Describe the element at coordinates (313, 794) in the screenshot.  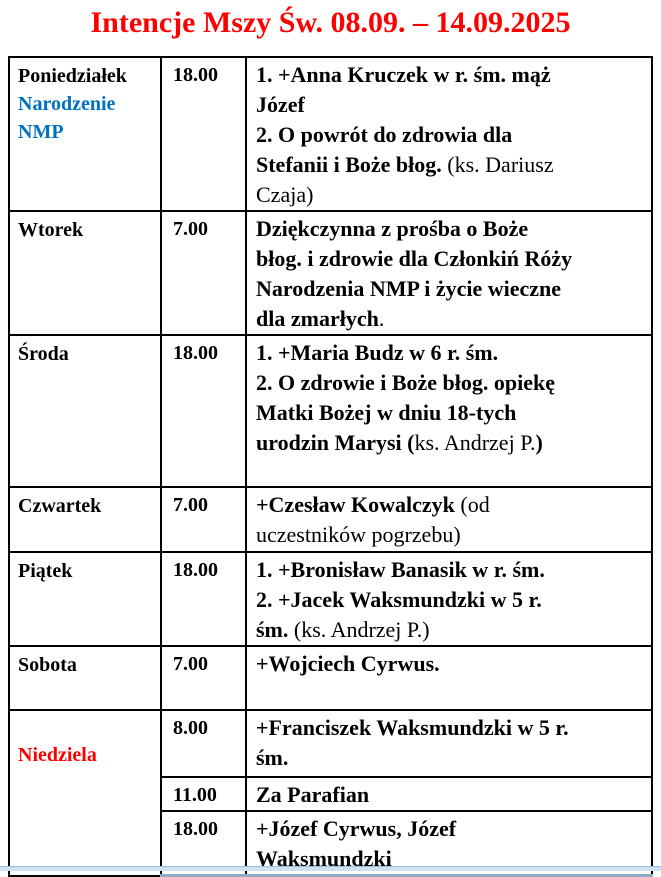
I see `intention-text: Za Parafian` at that location.